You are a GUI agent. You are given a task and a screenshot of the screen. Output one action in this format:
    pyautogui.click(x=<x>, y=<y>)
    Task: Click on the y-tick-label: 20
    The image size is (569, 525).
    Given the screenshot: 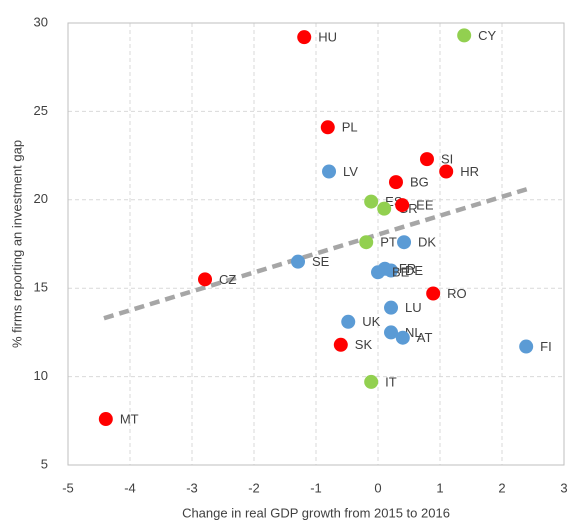 What is the action you would take?
    pyautogui.click(x=41, y=198)
    